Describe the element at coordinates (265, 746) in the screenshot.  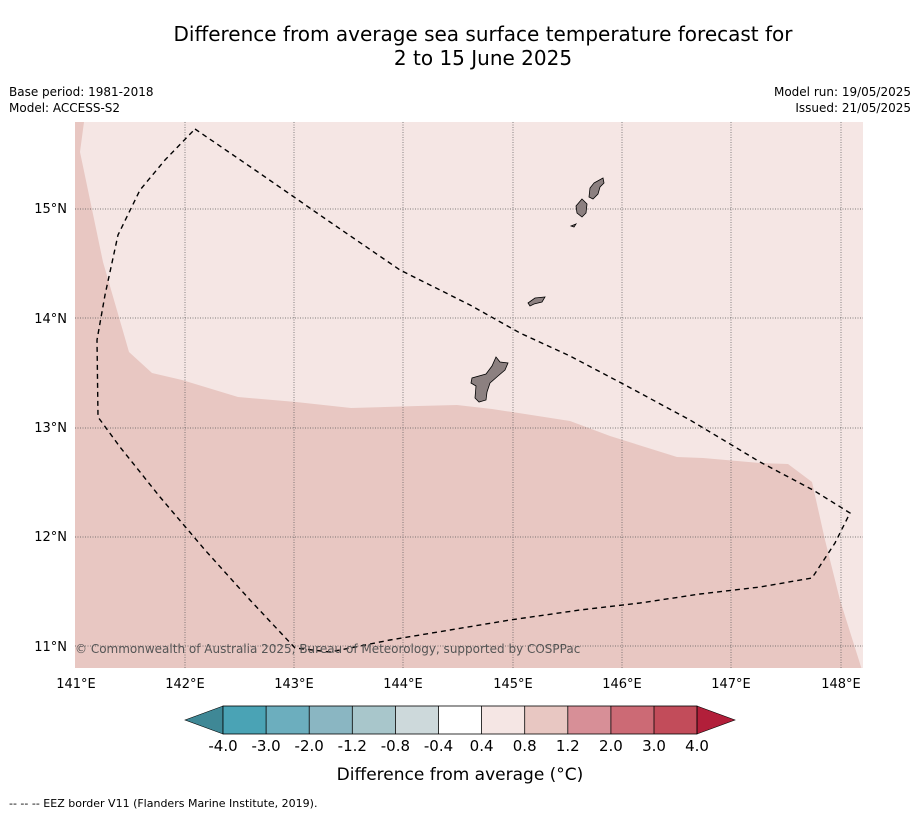
I see `colorbar-tick-label: -3.0` at that location.